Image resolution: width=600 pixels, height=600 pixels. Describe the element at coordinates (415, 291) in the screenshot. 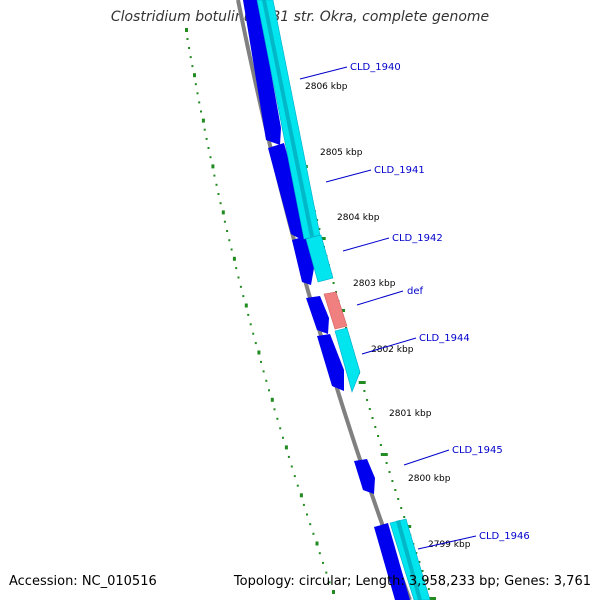

I see `gene-label: def` at that location.